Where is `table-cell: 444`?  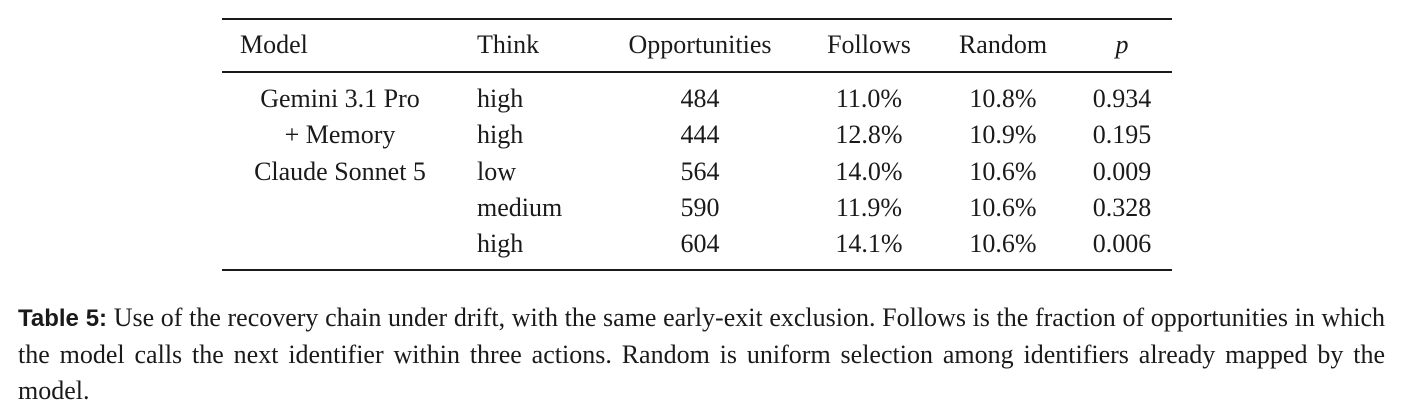 table-cell: 444 is located at coordinates (700, 134).